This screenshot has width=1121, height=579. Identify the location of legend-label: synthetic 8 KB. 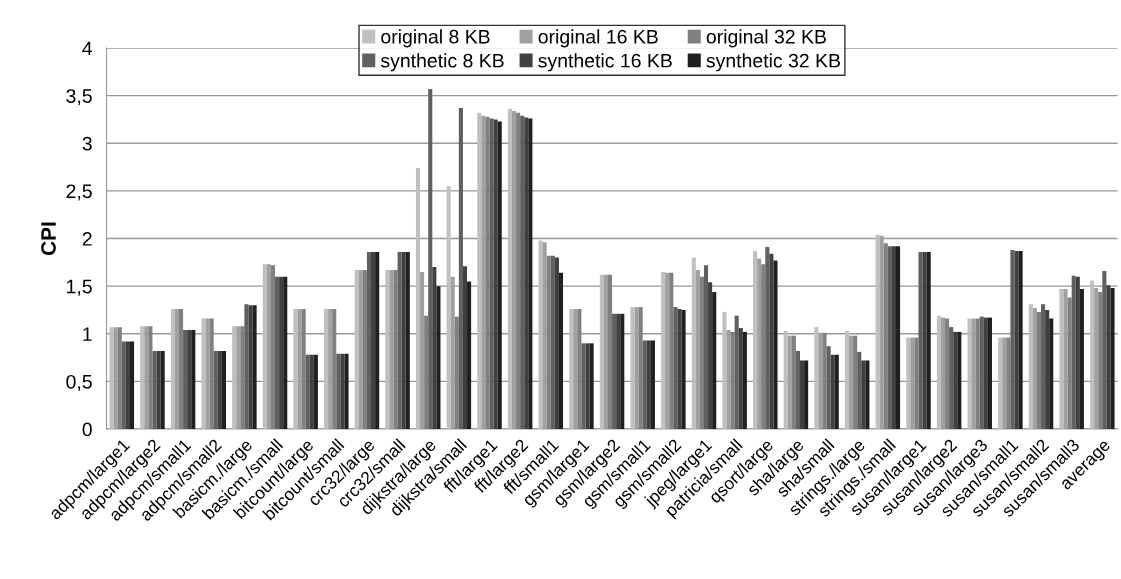
(442, 62).